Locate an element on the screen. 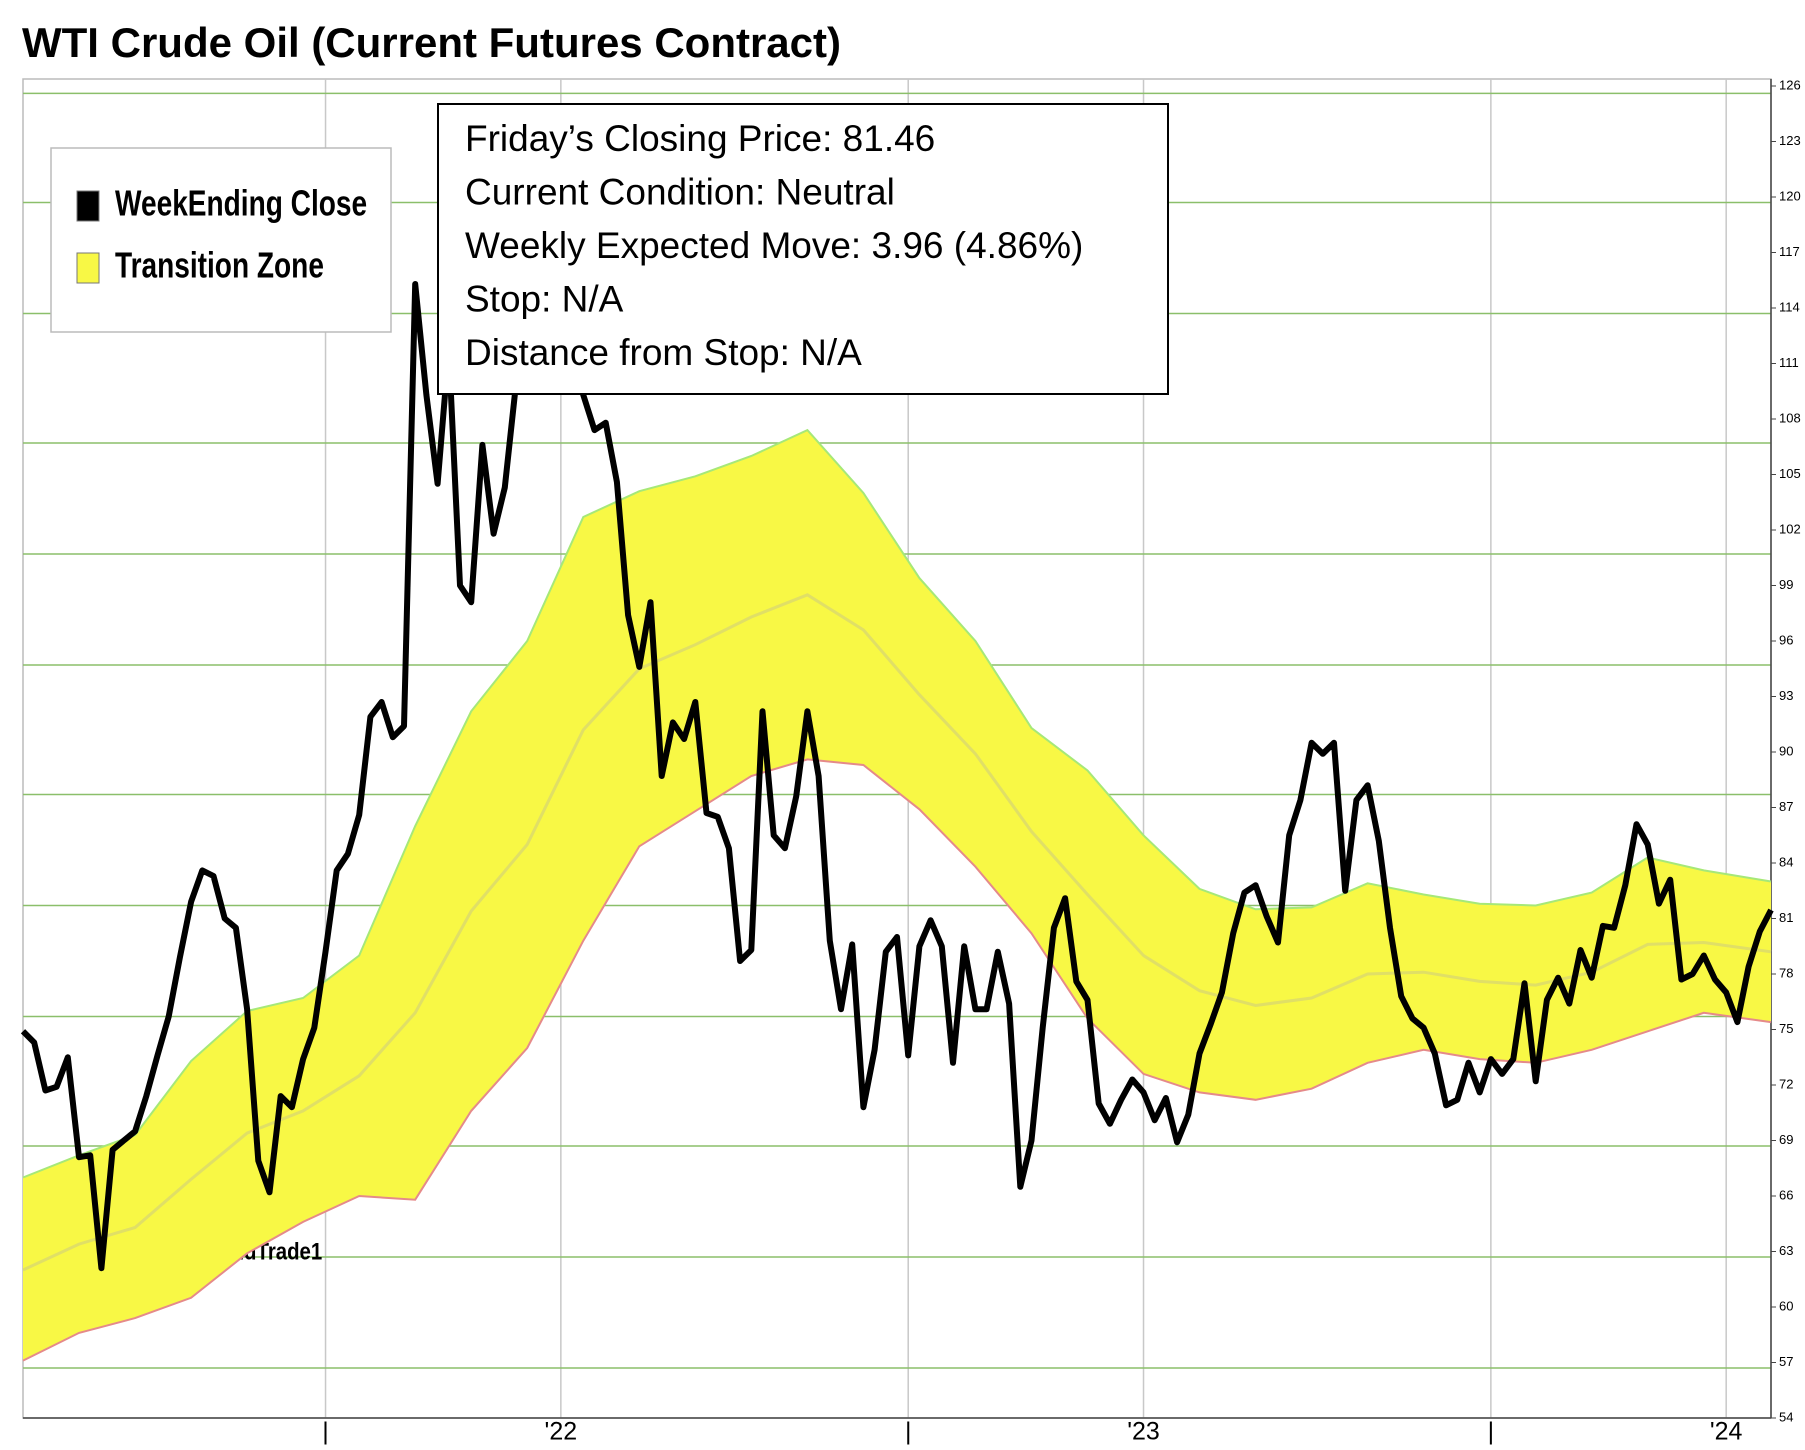 The width and height of the screenshot is (1805, 1450). y-tick-label: 87 is located at coordinates (1786, 806).